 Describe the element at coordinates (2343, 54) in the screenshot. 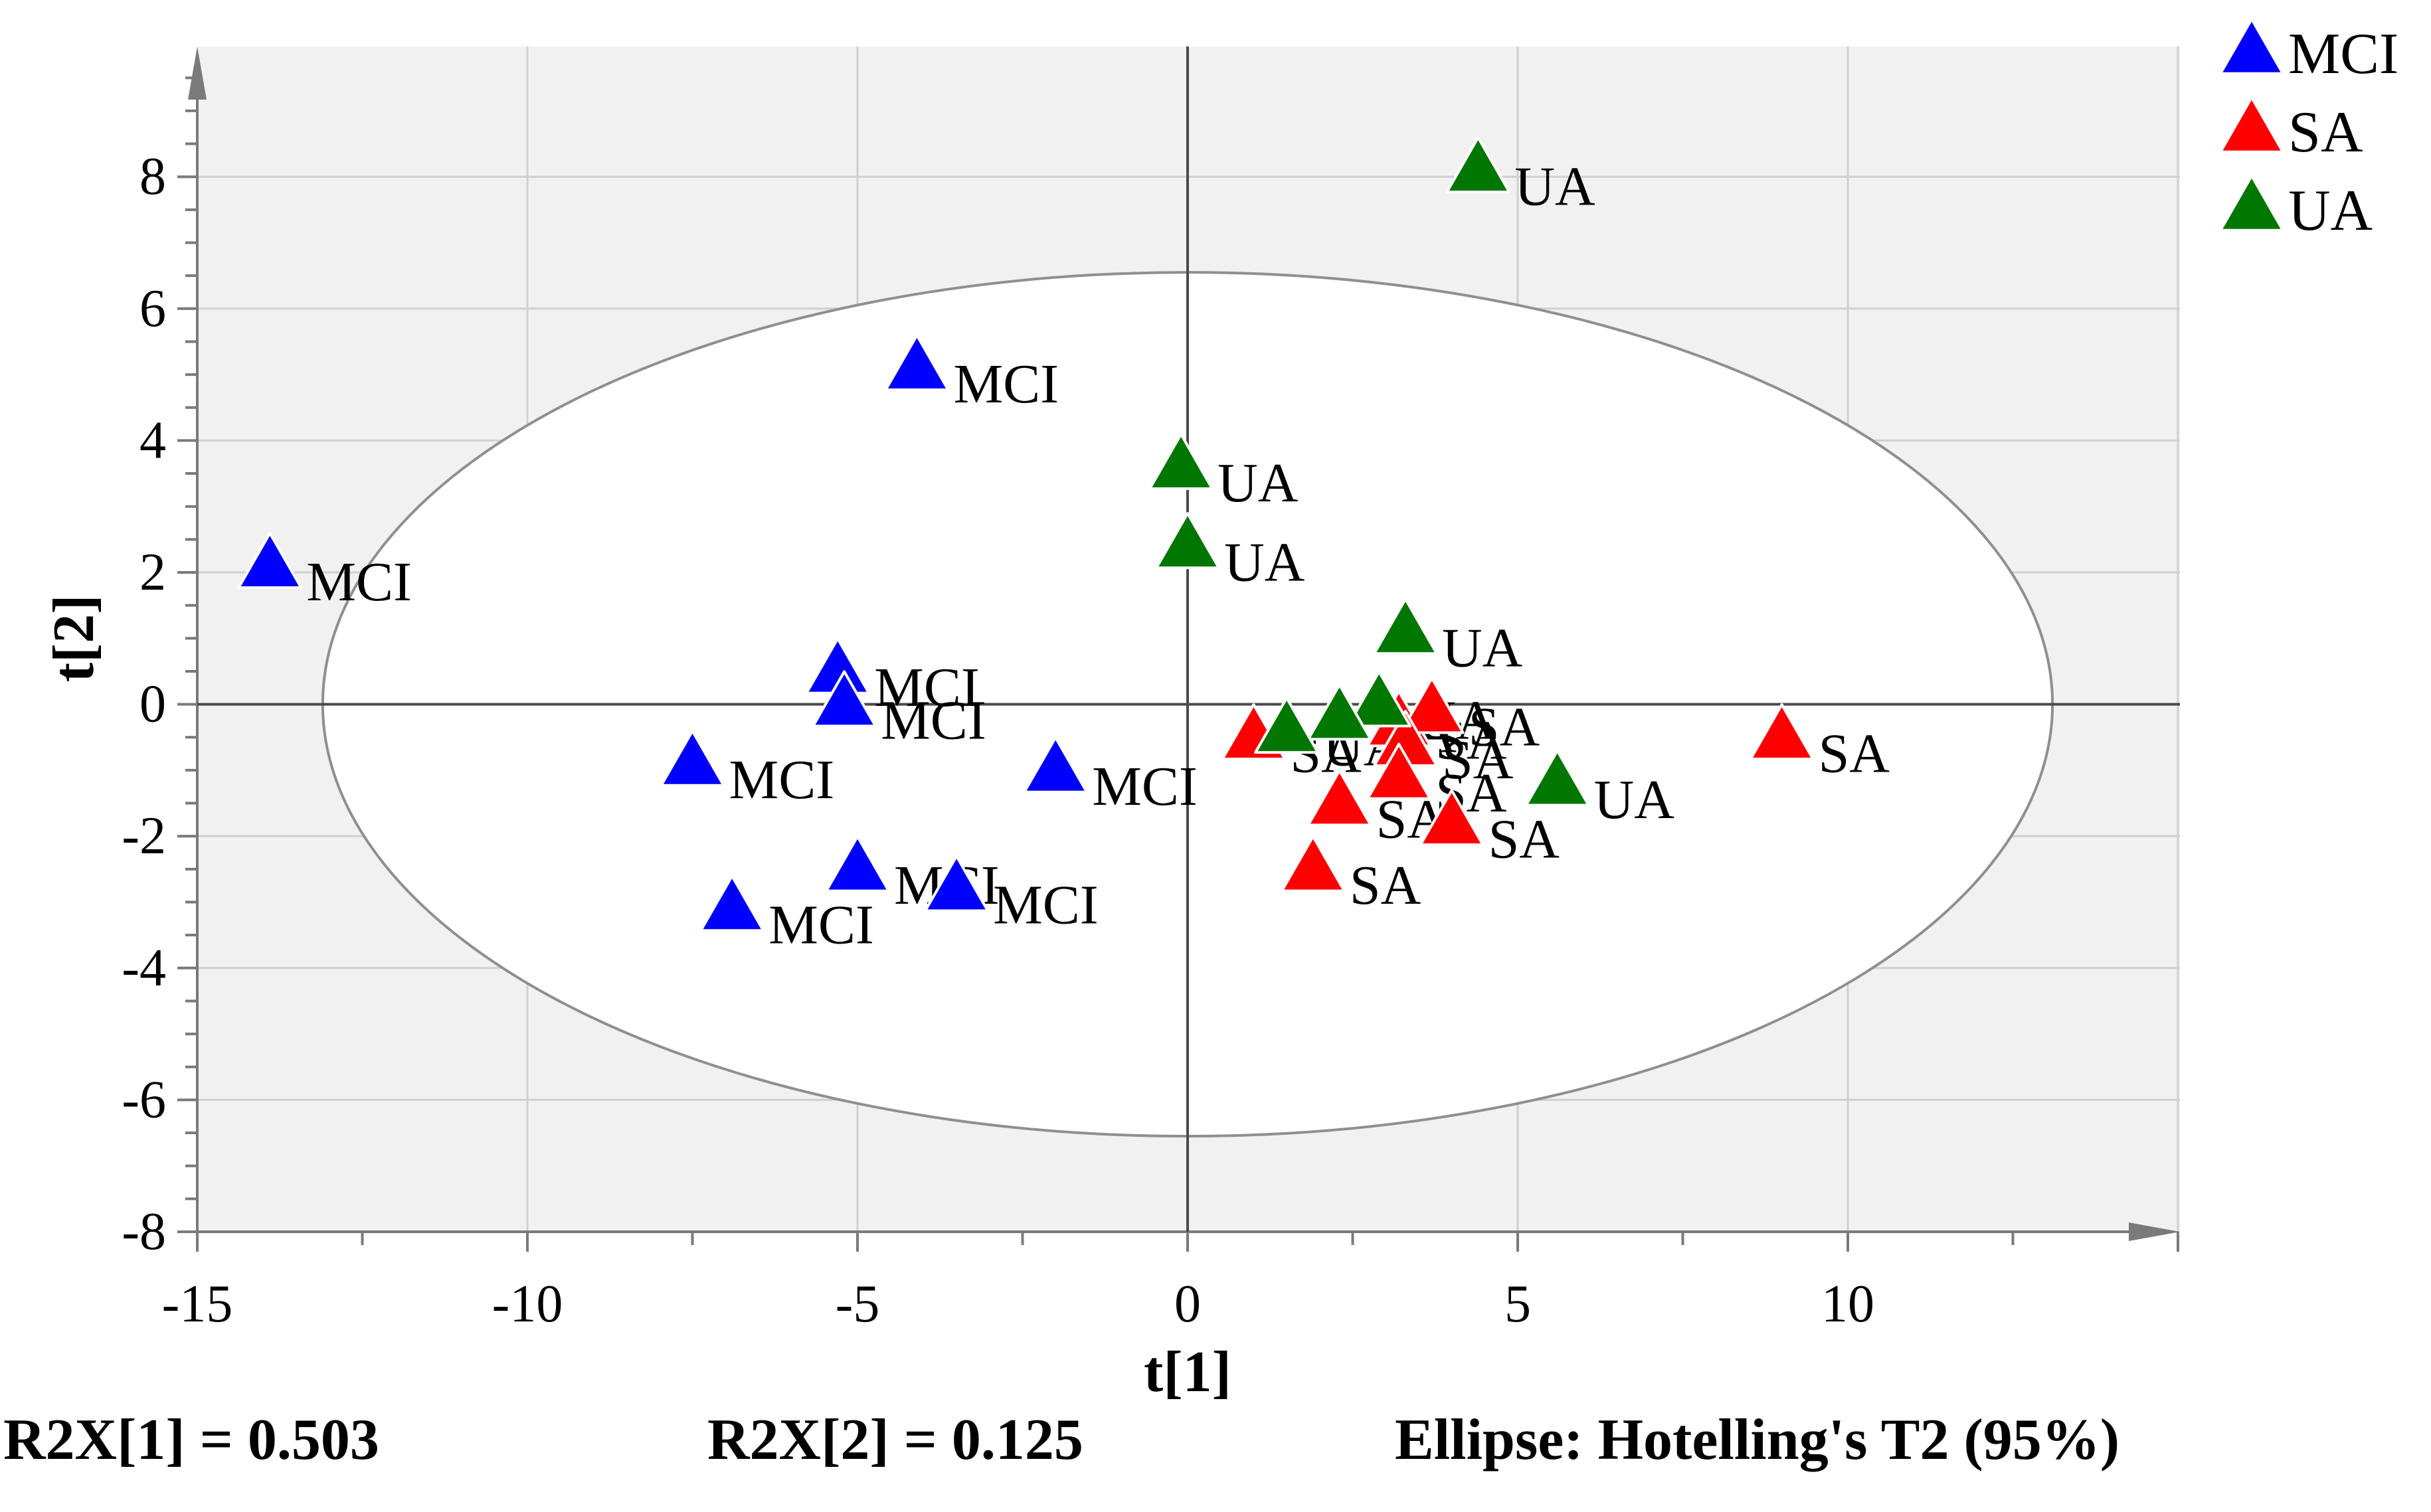

I see `legend-mci-label: MCI` at that location.